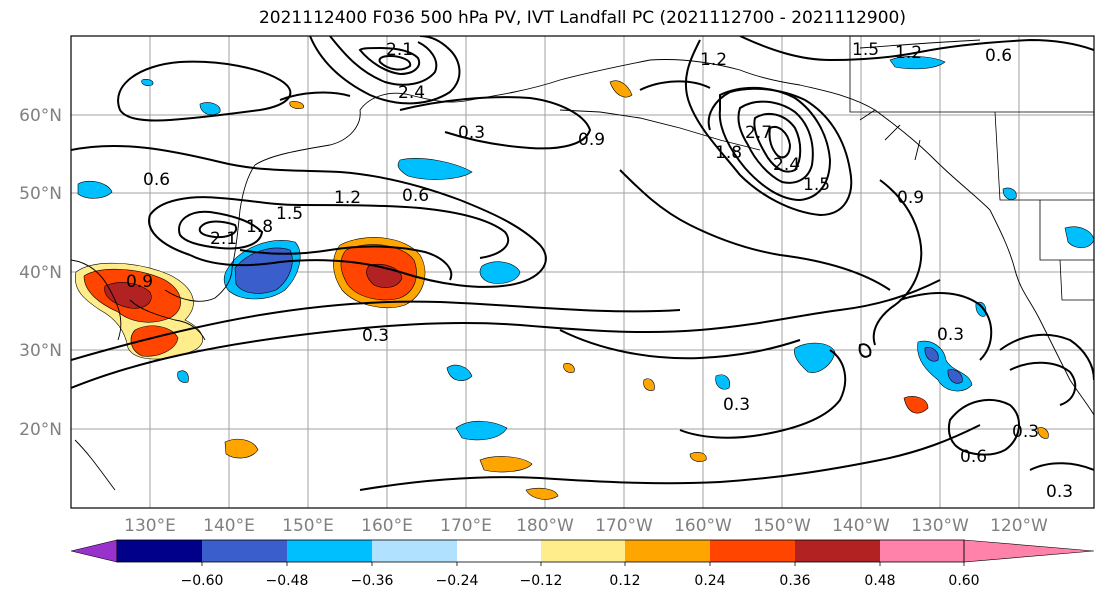 The width and height of the screenshot is (1105, 601). What do you see at coordinates (287, 581) in the screenshot?
I see `colorbar-tick-label: −0.48` at bounding box center [287, 581].